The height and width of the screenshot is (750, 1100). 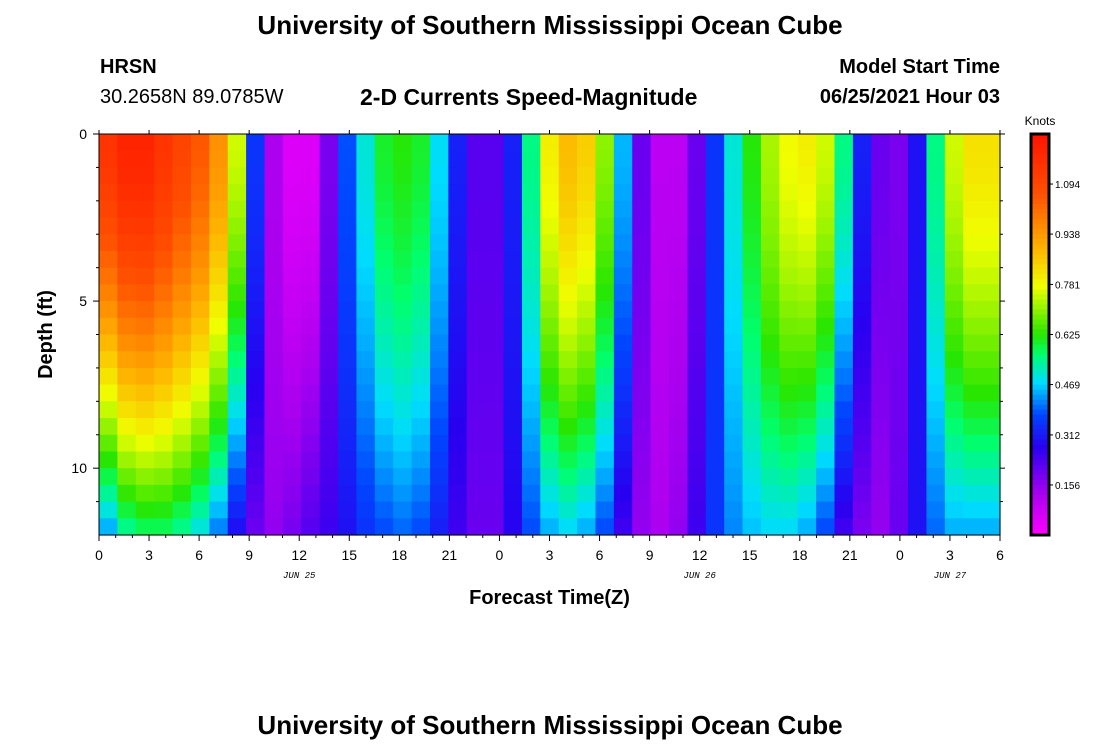 What do you see at coordinates (400, 555) in the screenshot?
I see `x-tick-label: 18` at bounding box center [400, 555].